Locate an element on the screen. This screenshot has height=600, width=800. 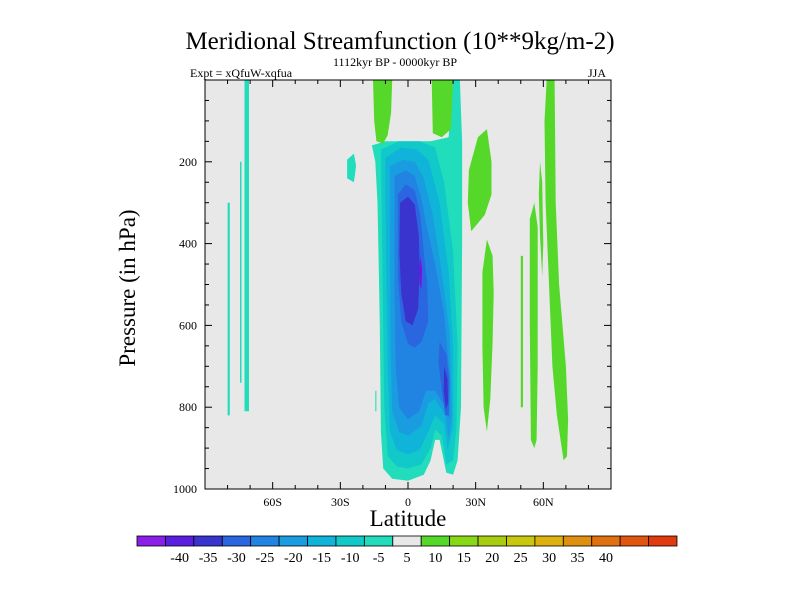
colorbar-label: 40 is located at coordinates (606, 558).